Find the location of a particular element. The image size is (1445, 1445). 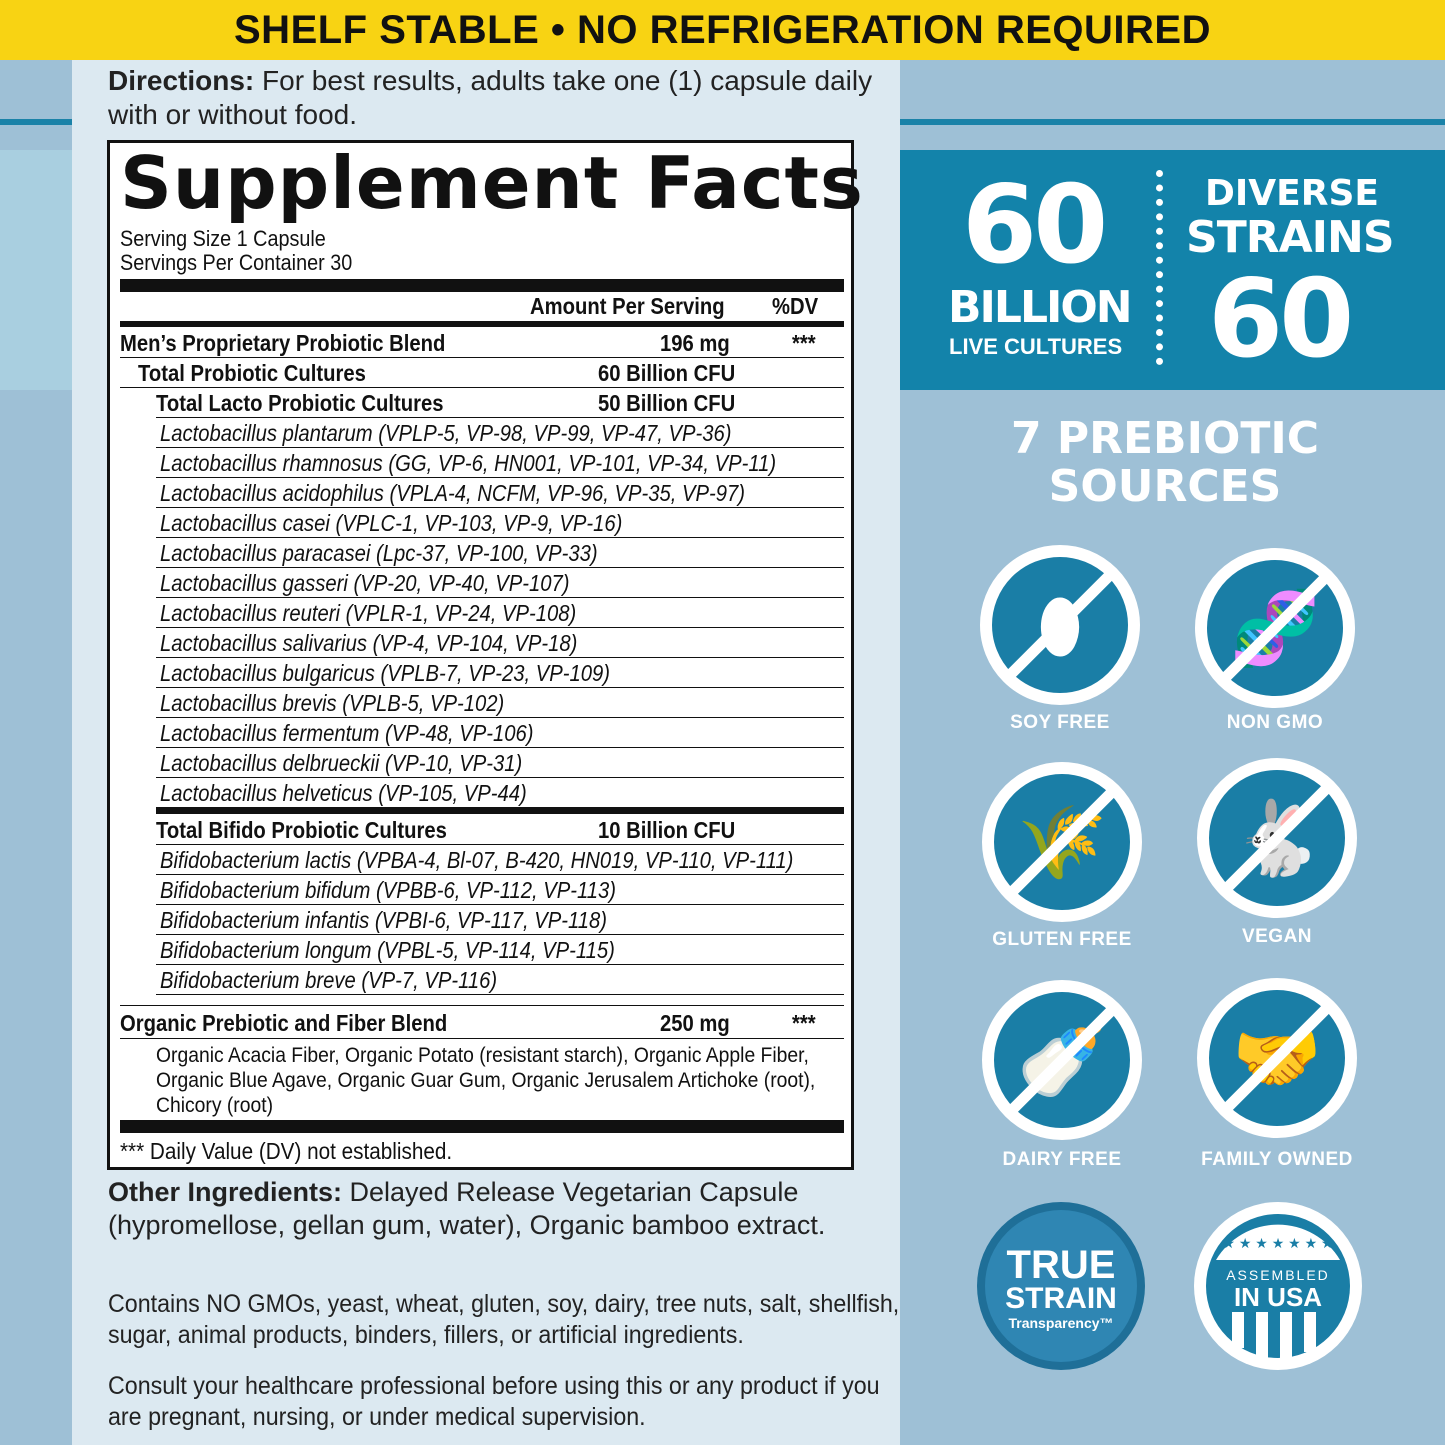

gluten-free-icon: 🌾 is located at coordinates (1062, 842).